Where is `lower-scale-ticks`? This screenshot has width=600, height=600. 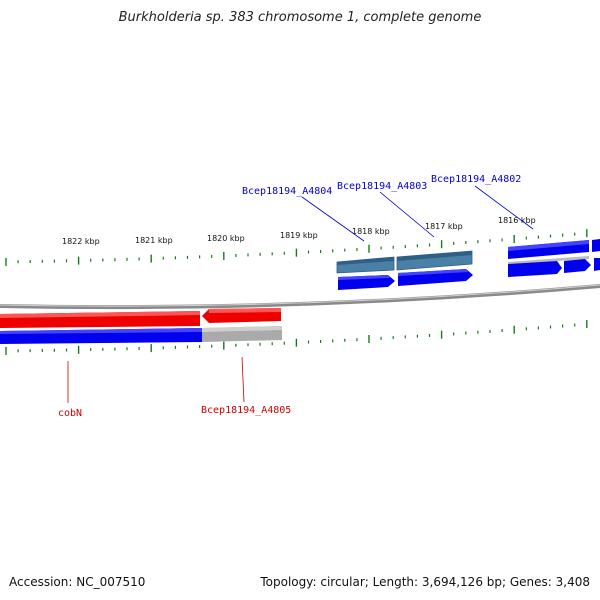
lower-scale-ticks is located at coordinates (296, 337).